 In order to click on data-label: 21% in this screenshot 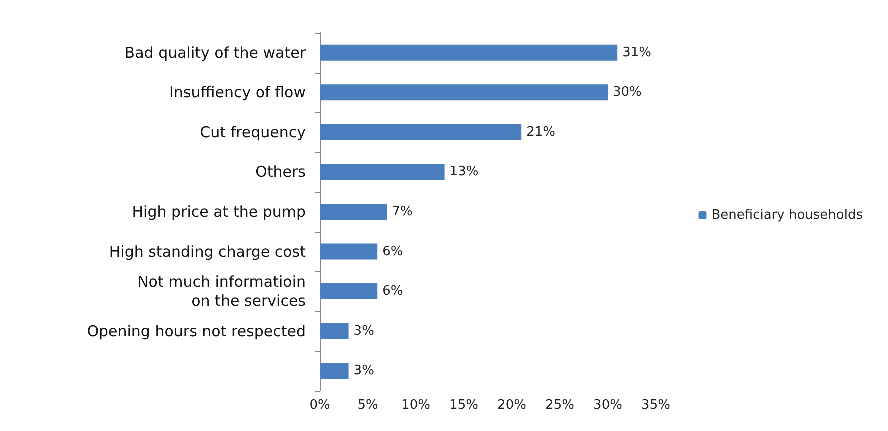, I will do `click(541, 132)`.